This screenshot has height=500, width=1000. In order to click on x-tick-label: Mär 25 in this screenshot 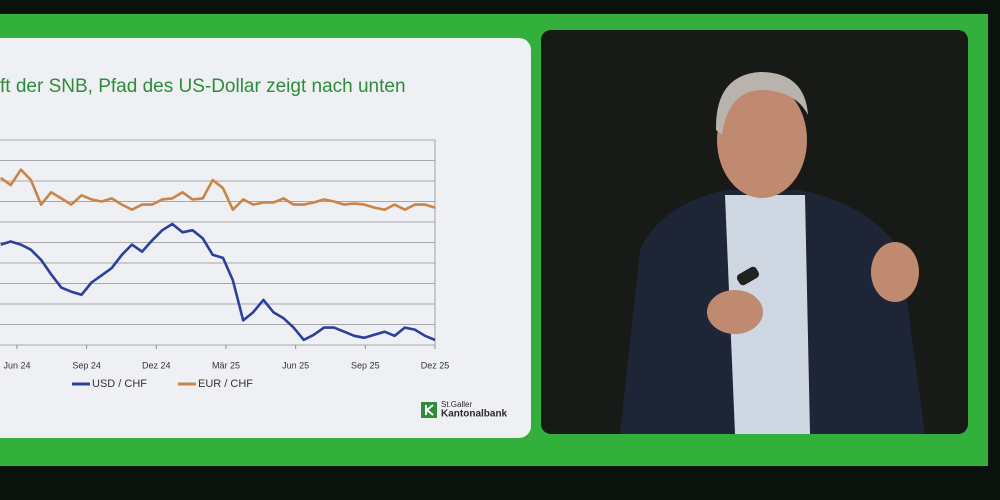, I will do `click(226, 365)`.